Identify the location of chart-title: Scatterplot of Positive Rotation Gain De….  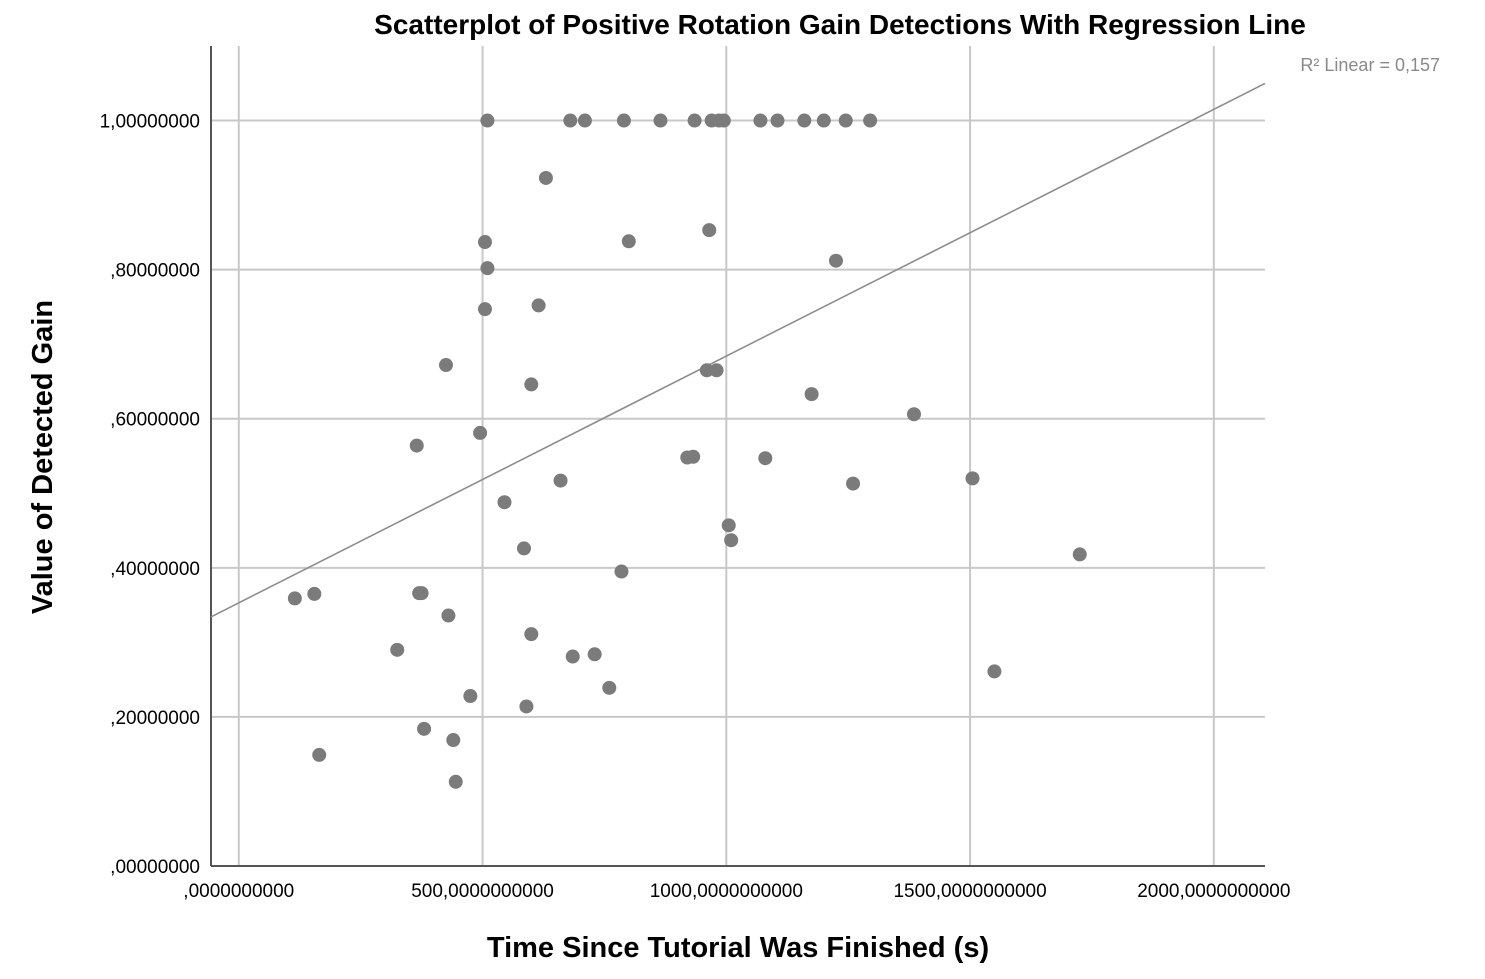
(840, 24).